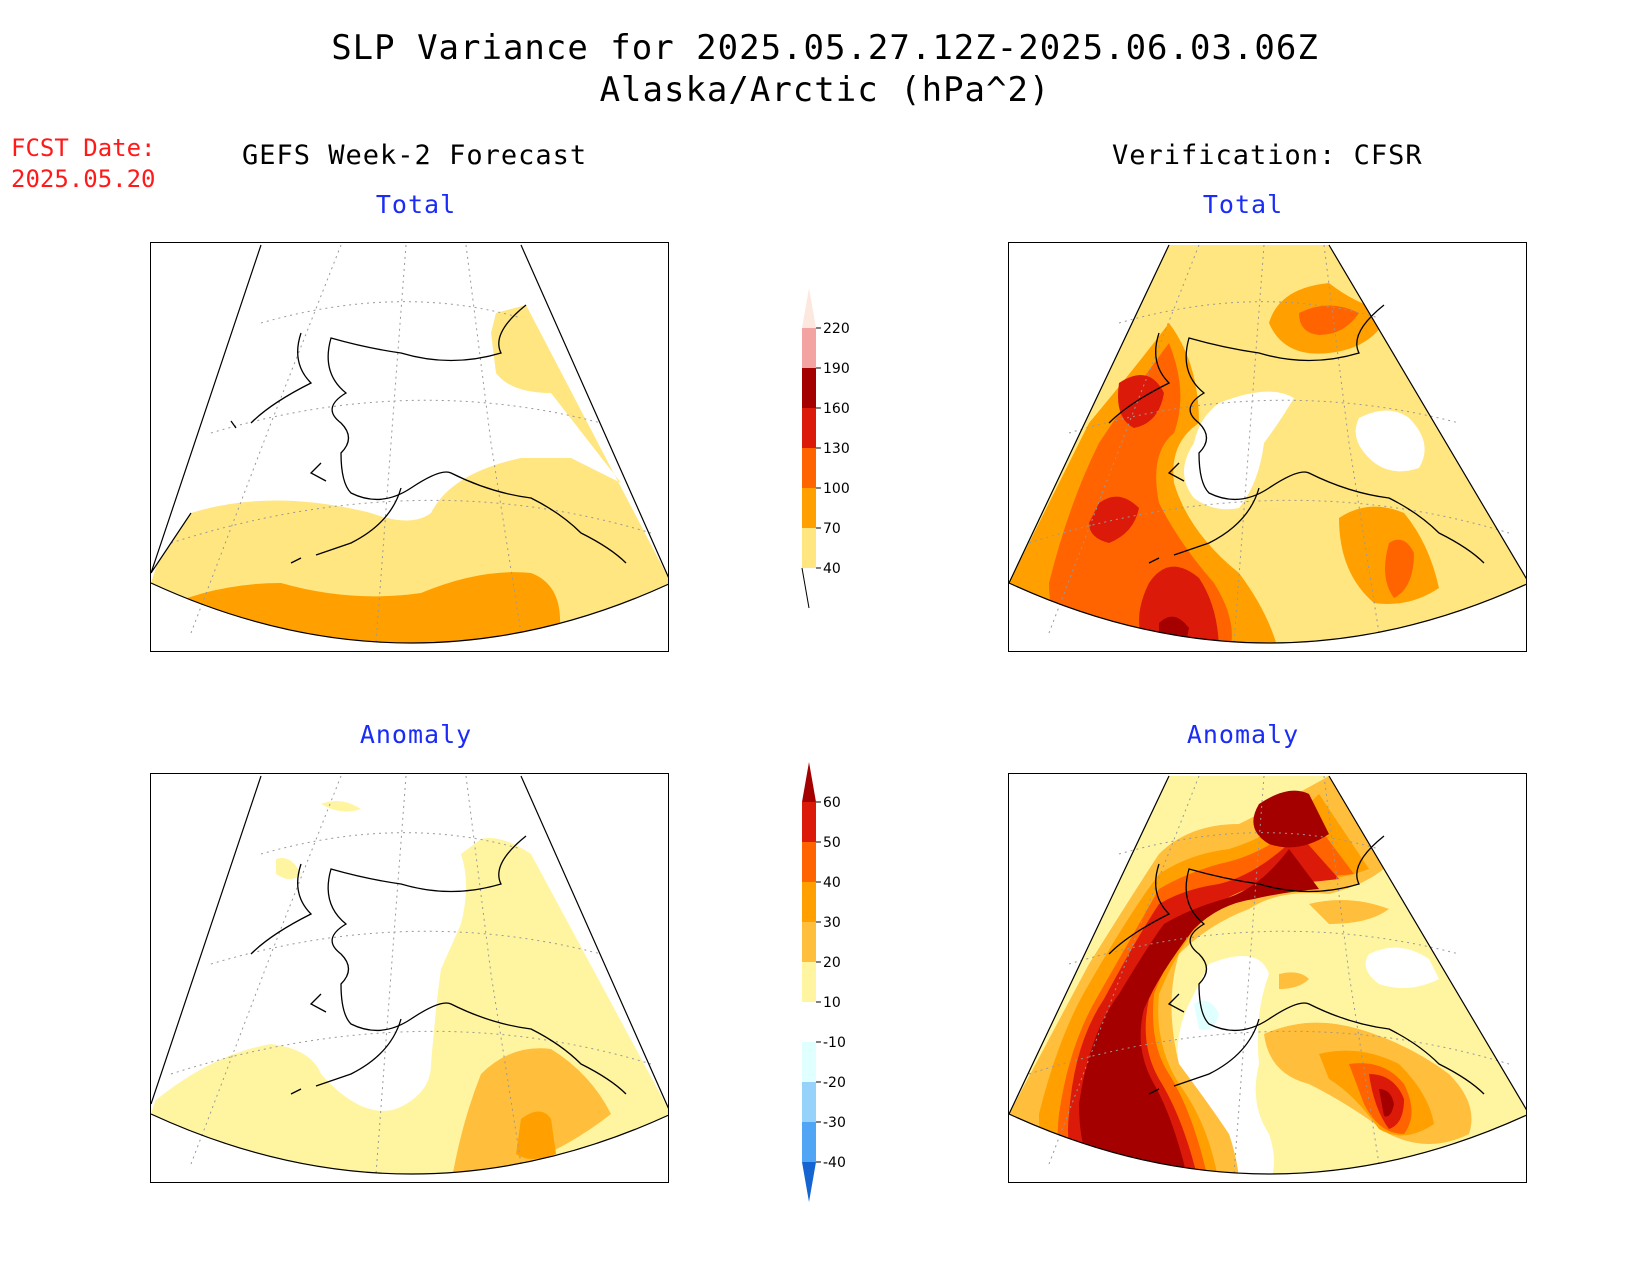 This screenshot has height=1275, width=1650. What do you see at coordinates (809, 308) in the screenshot?
I see `colorbar-total-arrow-top` at bounding box center [809, 308].